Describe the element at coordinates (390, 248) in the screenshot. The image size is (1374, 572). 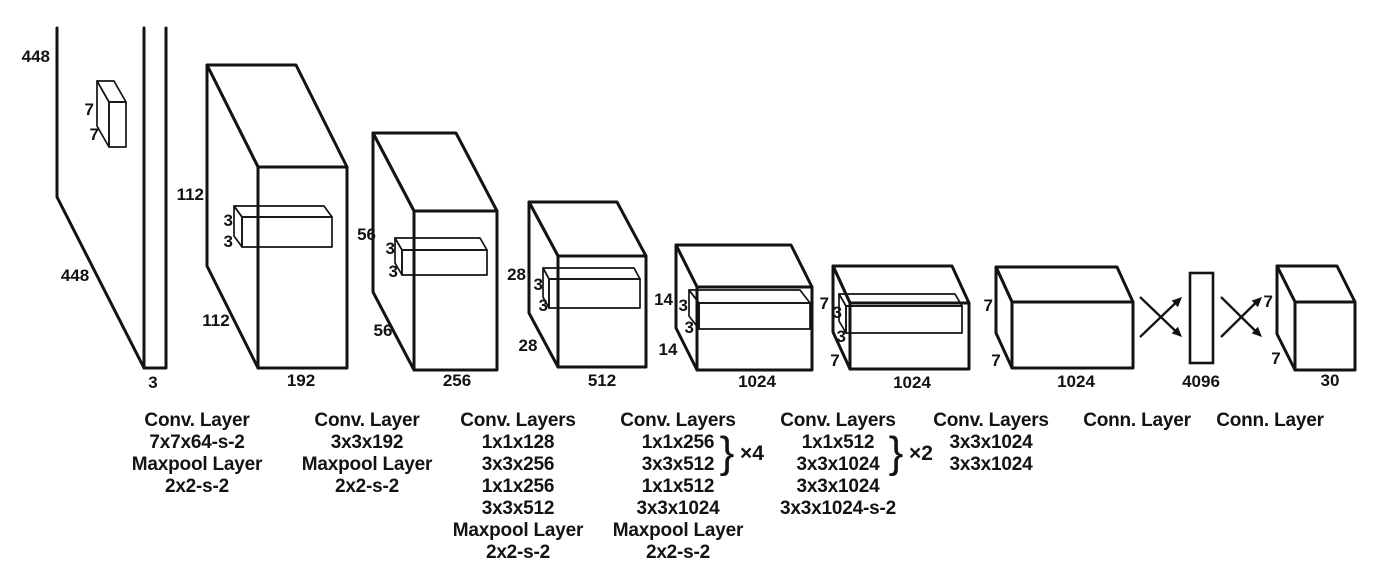
I see `b3-kernel-h-label: 3` at that location.